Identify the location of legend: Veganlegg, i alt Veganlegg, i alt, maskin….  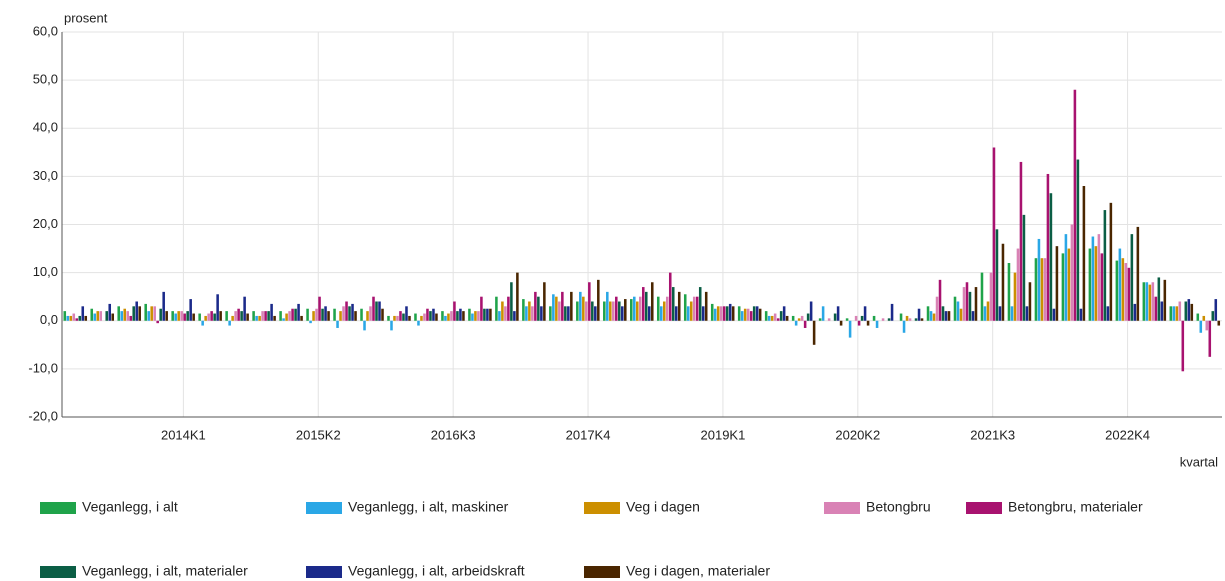
(591, 539).